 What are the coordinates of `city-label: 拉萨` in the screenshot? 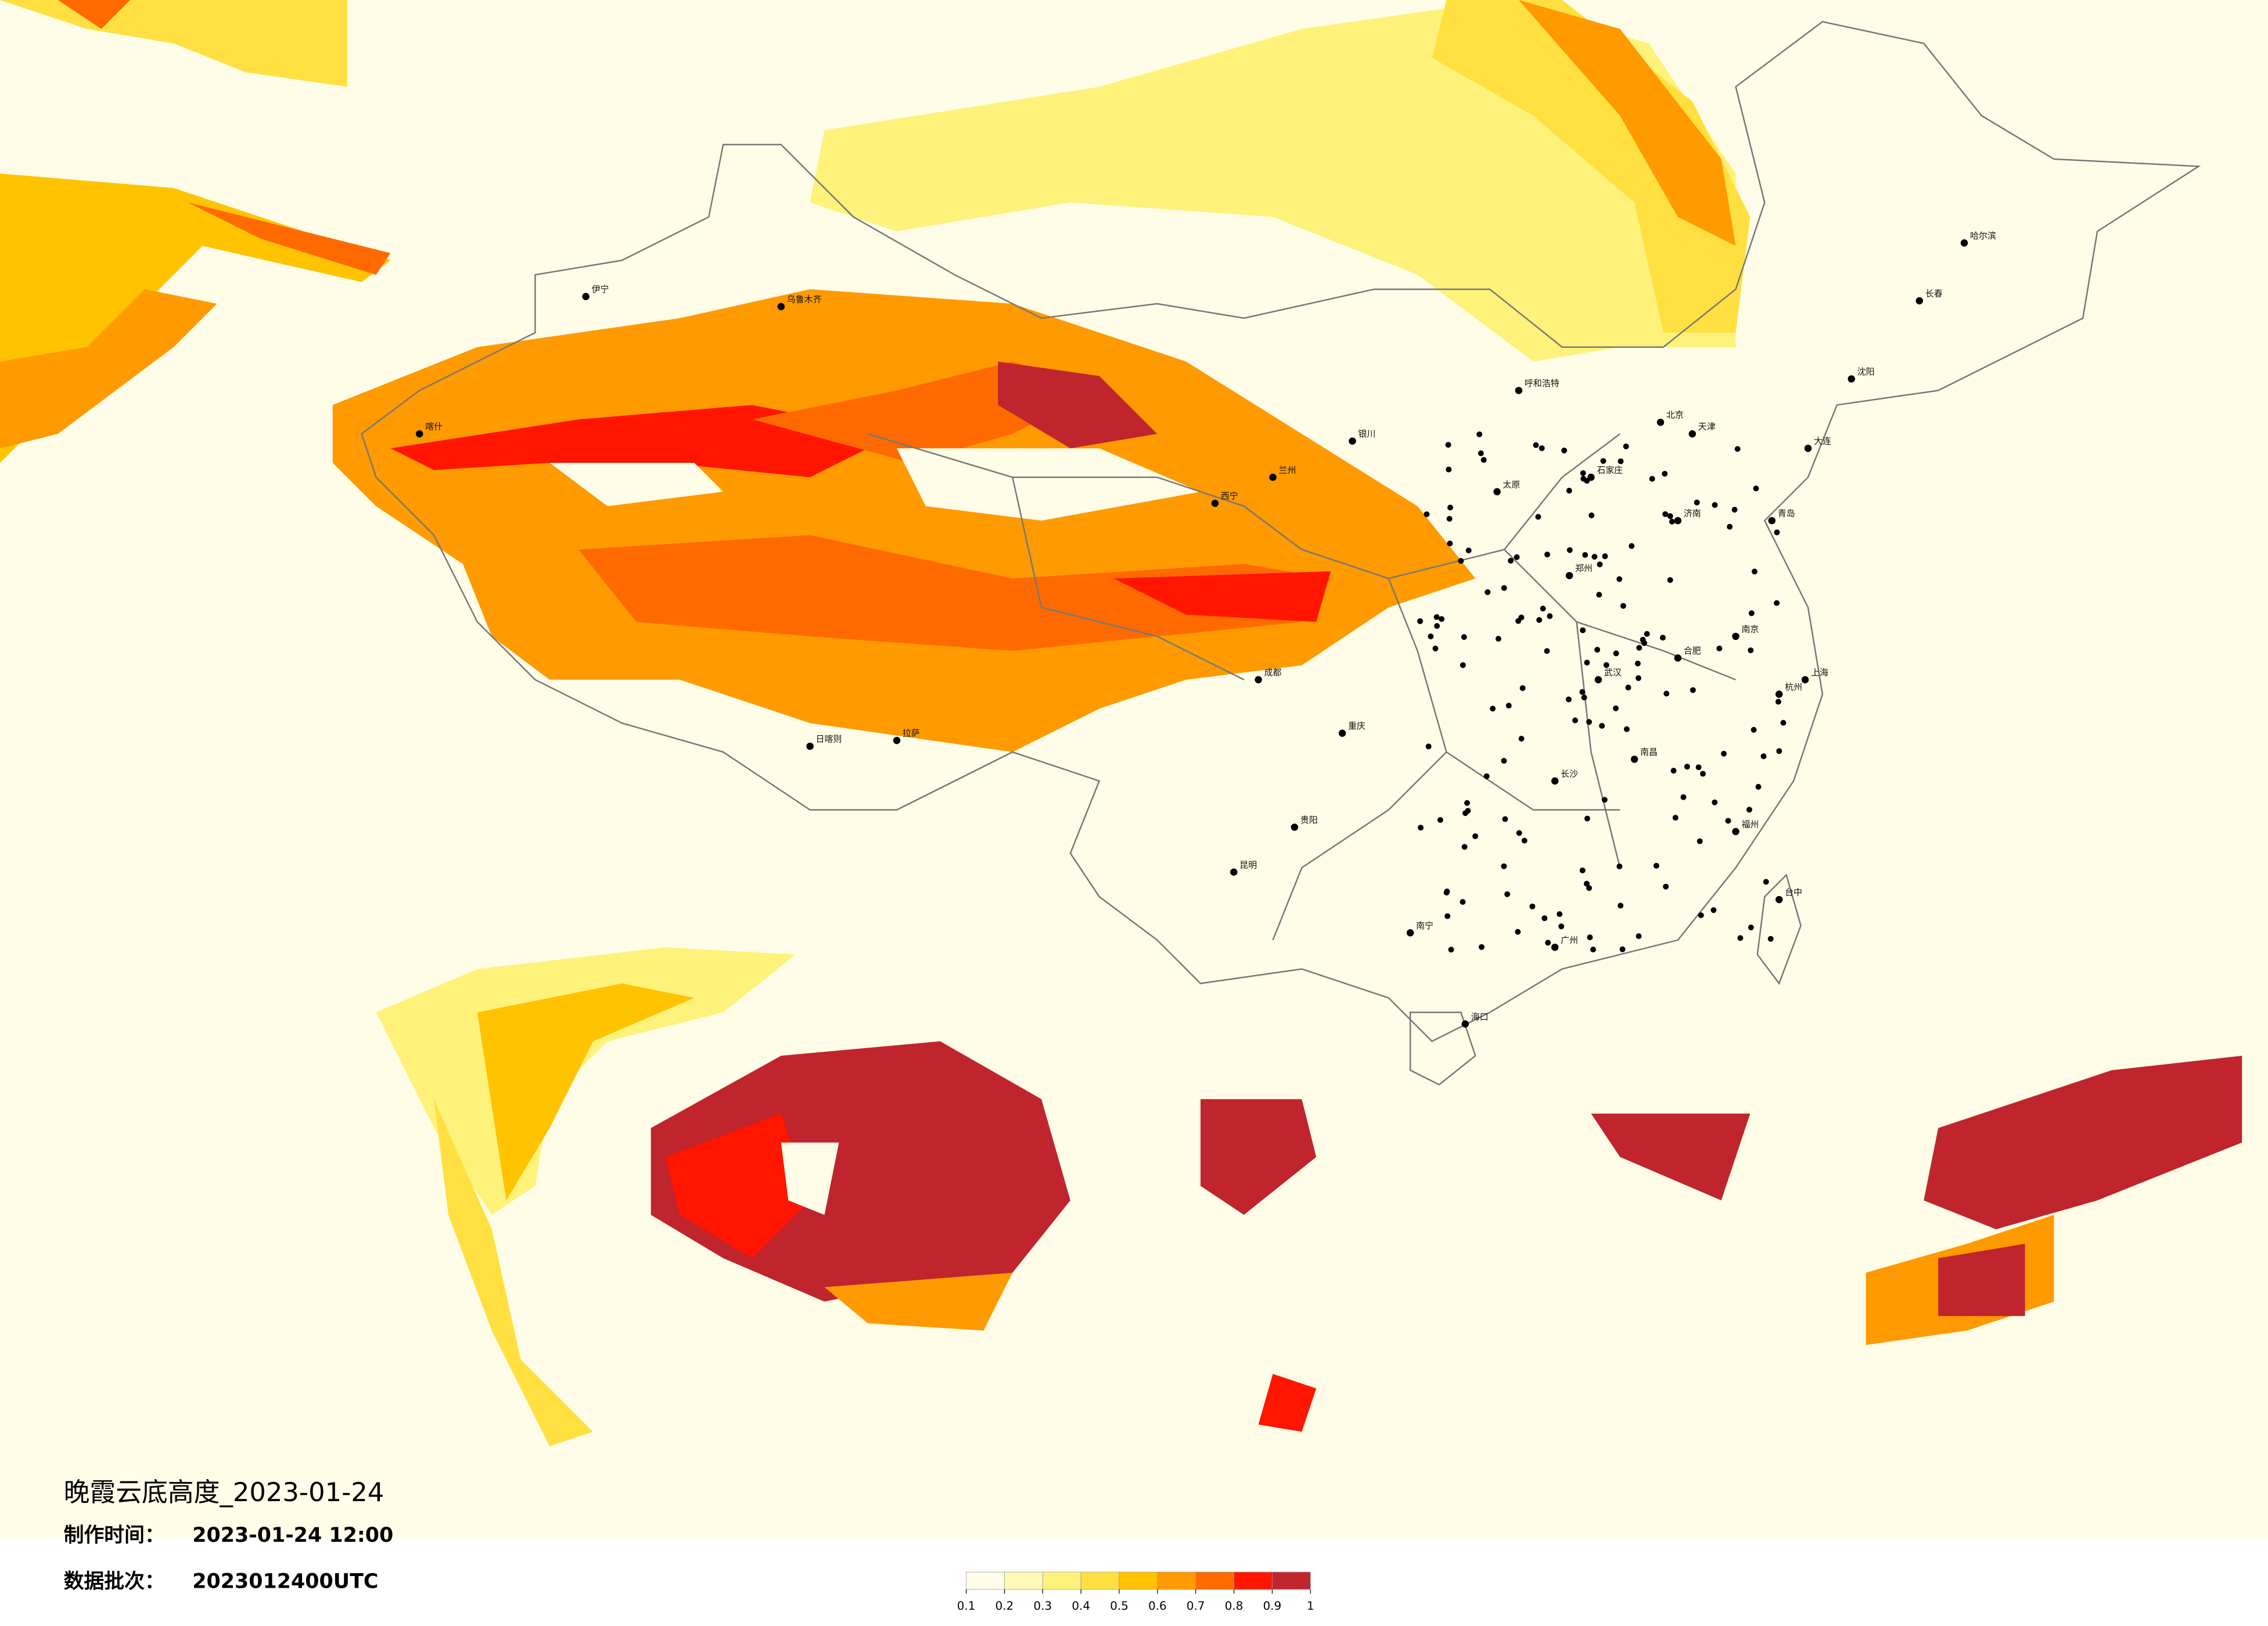 It's located at (911, 733).